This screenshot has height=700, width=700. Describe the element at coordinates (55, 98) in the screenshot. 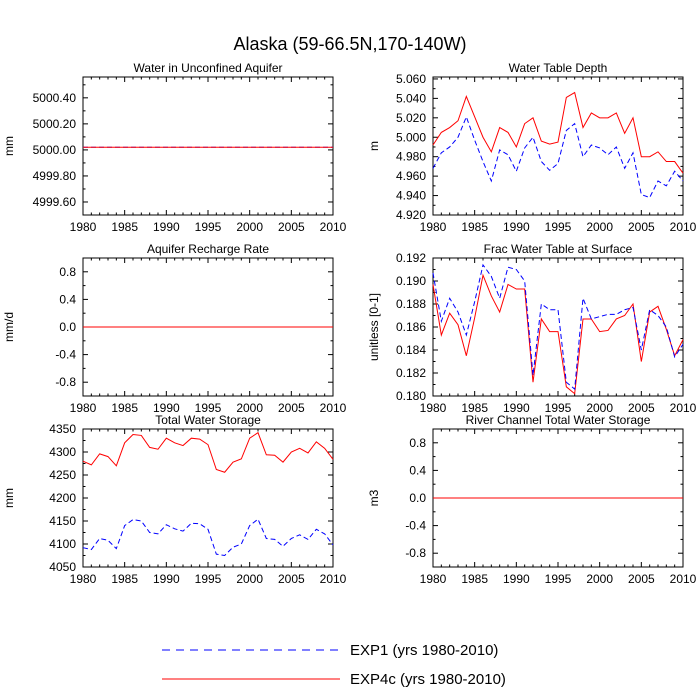

I see `y-tick-label-aquifer-water: 5000.40` at that location.